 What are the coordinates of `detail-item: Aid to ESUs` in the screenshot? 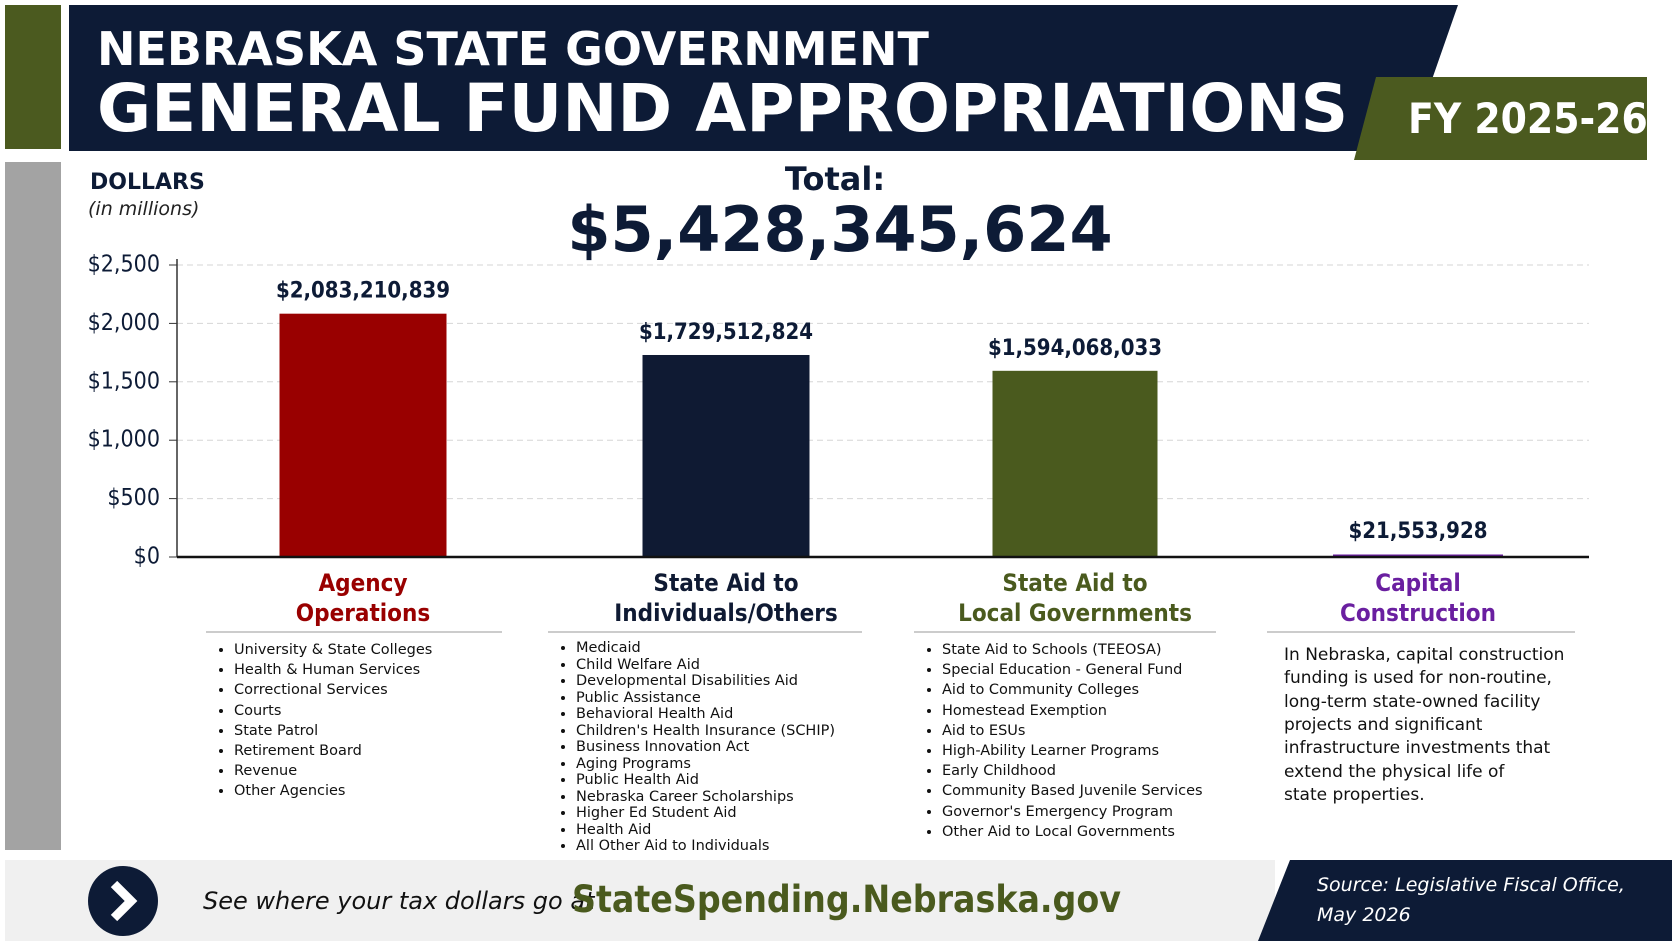 It's located at (1072, 731).